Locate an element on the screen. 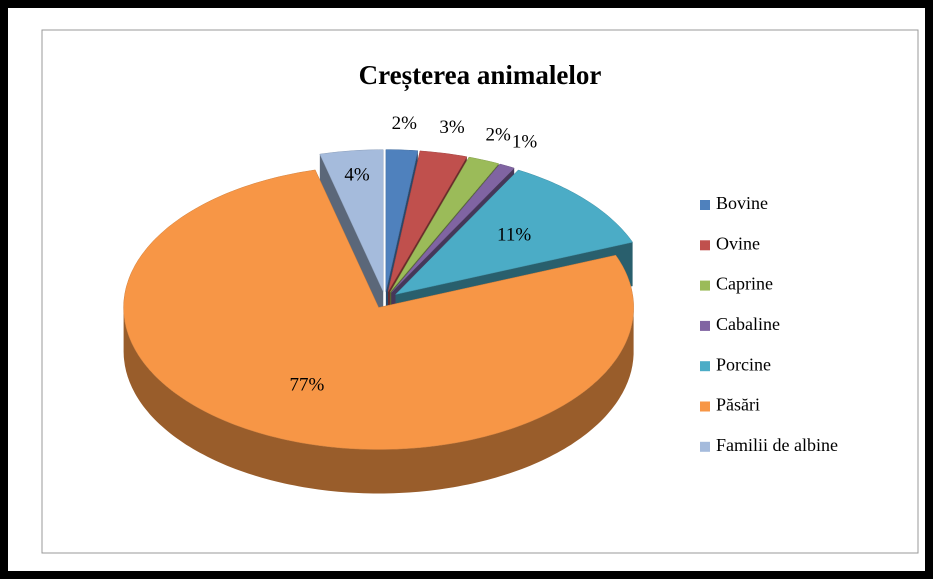 The width and height of the screenshot is (933, 579). data-label: 3% is located at coordinates (452, 127).